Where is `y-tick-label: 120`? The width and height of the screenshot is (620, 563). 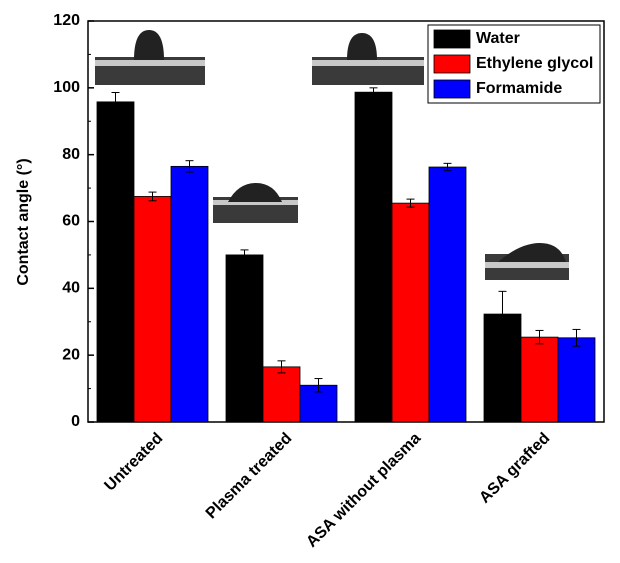 y-tick-label: 120 is located at coordinates (66, 20).